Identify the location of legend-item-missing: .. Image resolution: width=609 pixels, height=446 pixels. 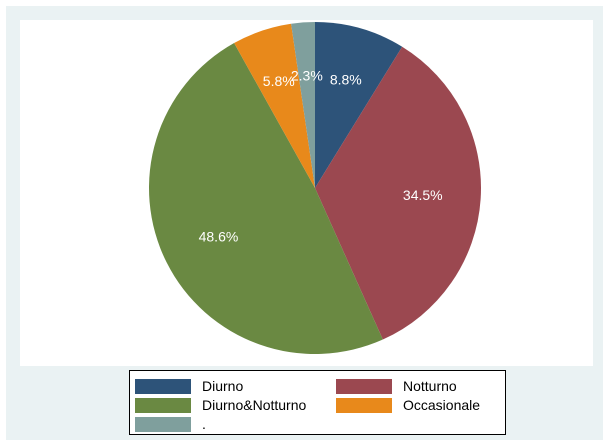
(170, 424).